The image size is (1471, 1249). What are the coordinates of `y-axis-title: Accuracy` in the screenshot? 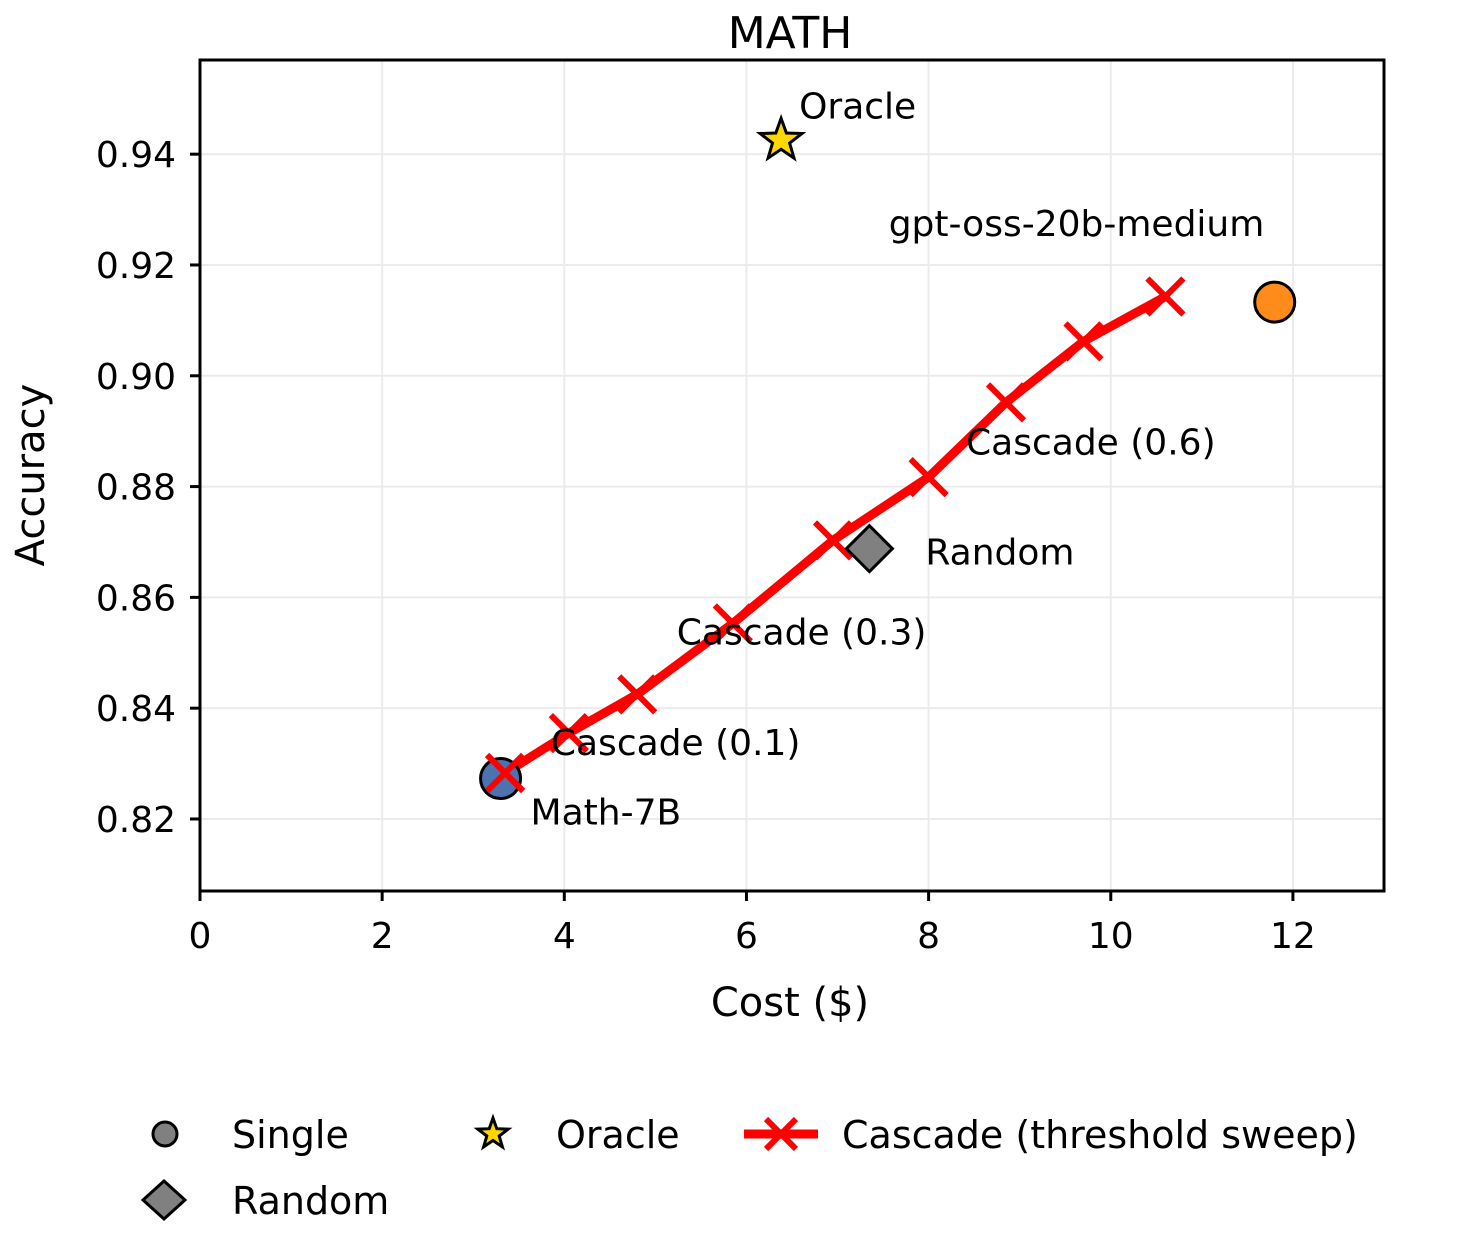 It's located at (31, 475).